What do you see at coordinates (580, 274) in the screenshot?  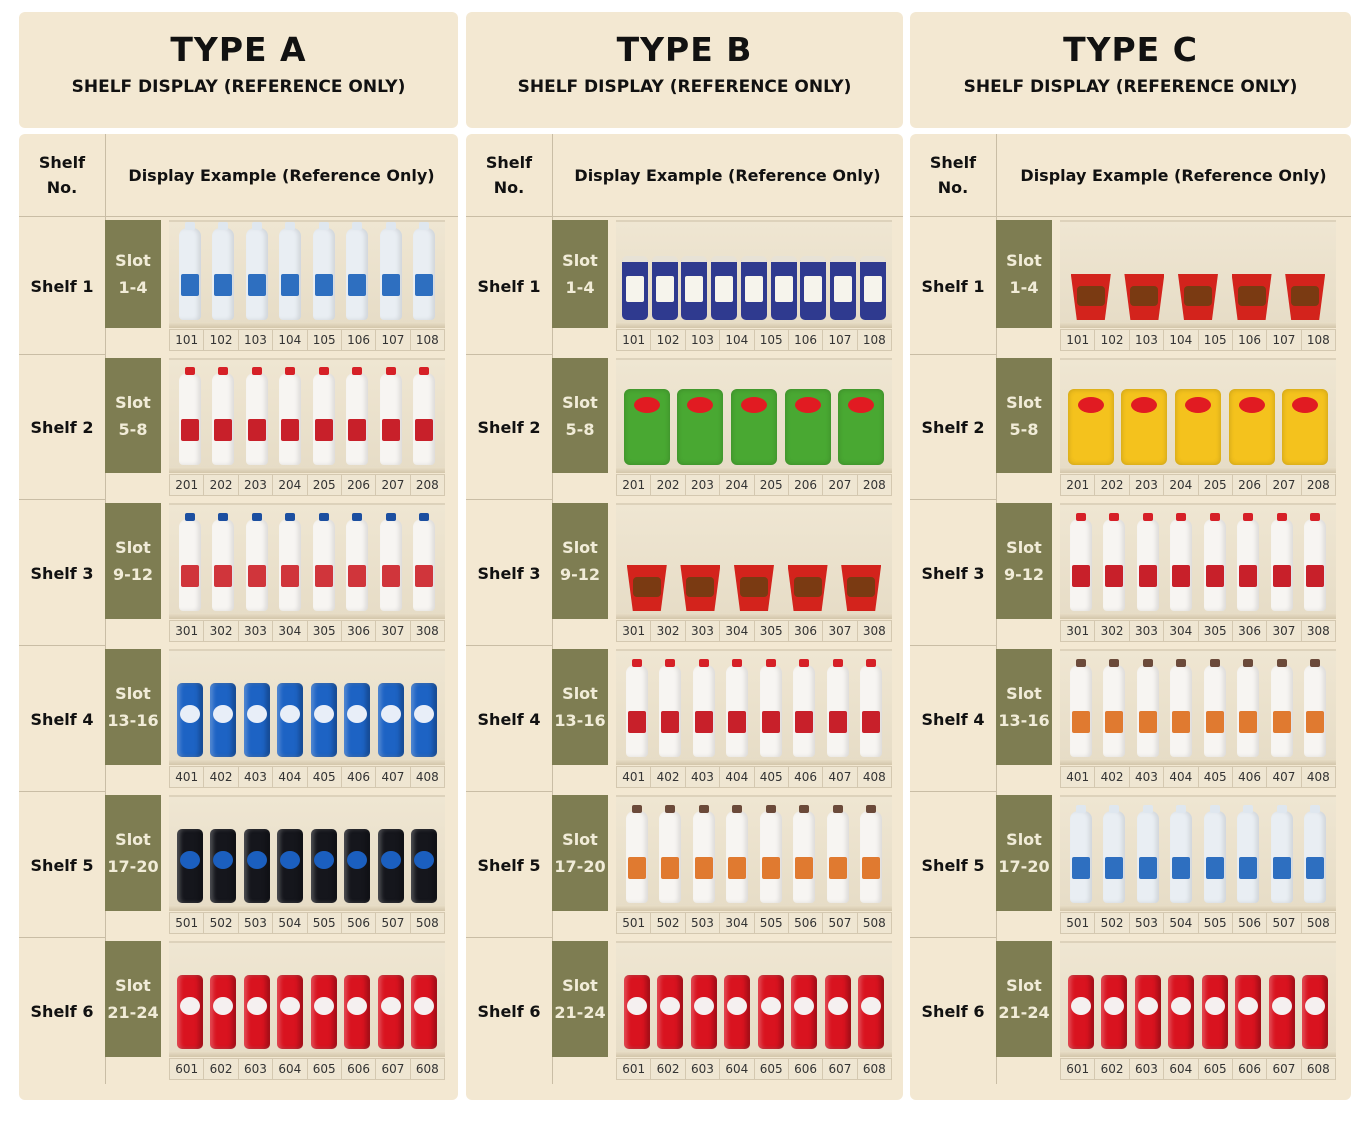 I see `slot-range-badge: Slot 1-4` at bounding box center [580, 274].